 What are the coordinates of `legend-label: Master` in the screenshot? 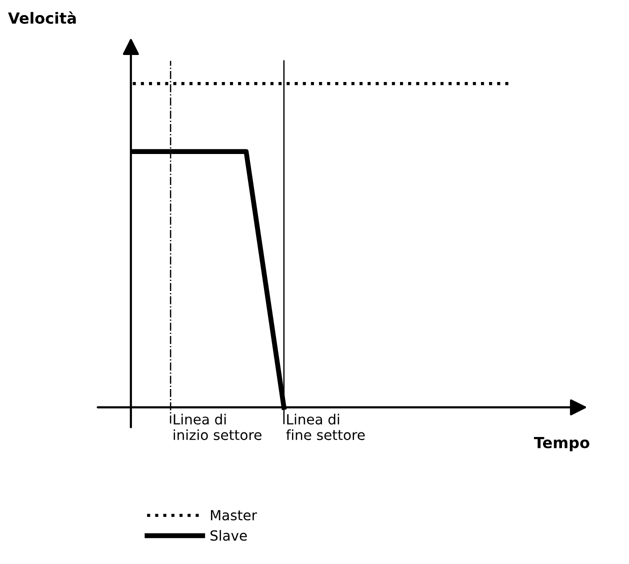 It's located at (234, 515).